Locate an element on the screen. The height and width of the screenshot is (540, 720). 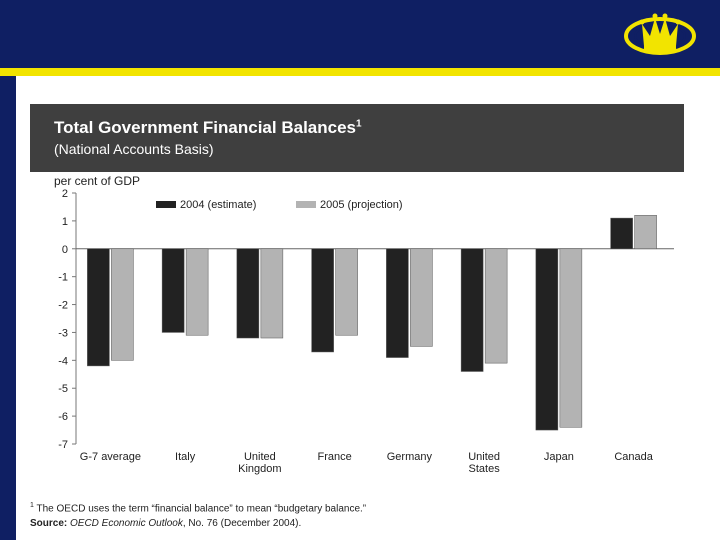
x-tick-label: Italy is located at coordinates (185, 457).